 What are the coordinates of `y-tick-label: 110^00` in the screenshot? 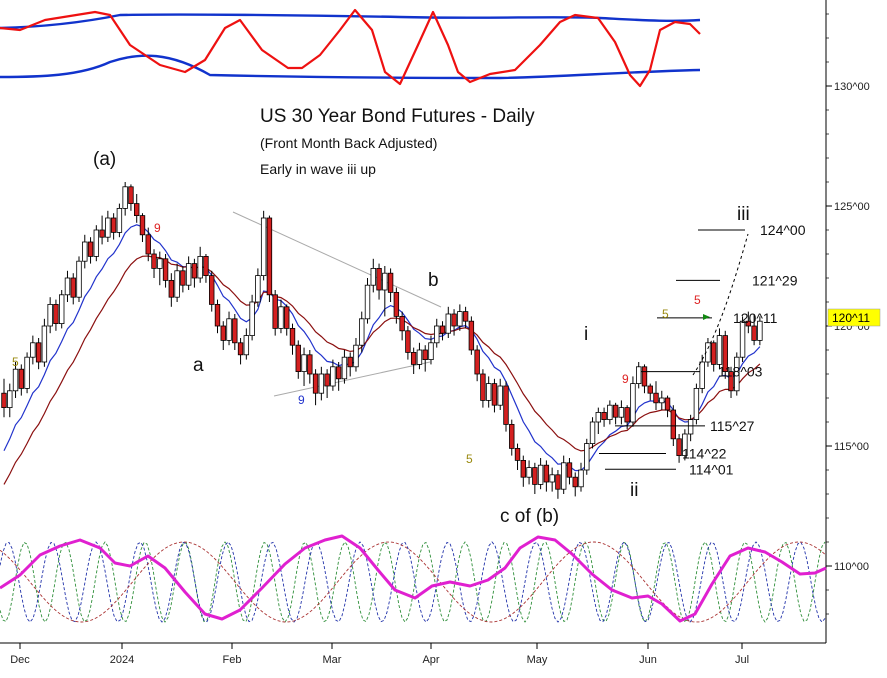 It's located at (851, 567).